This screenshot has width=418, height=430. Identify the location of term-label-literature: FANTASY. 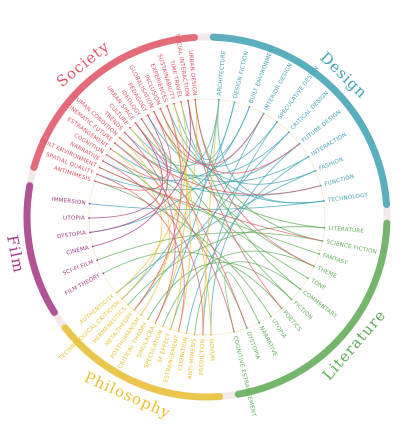
(335, 260).